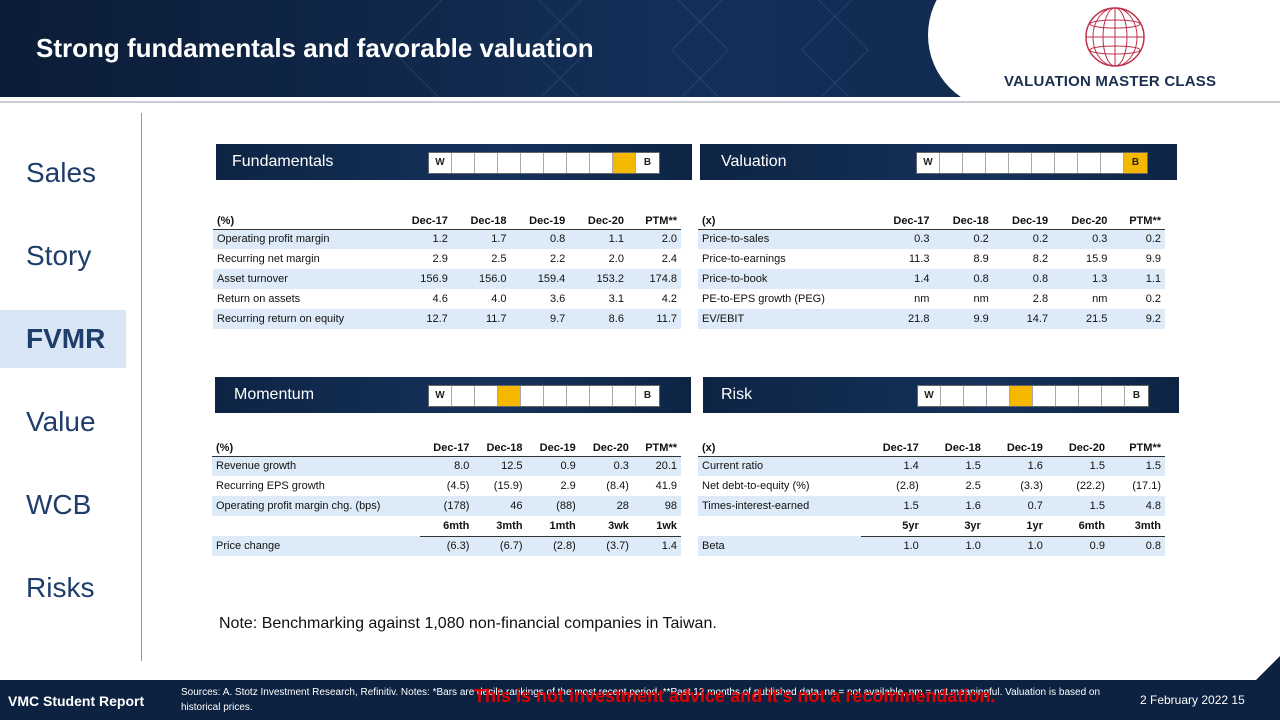 Image resolution: width=1280 pixels, height=720 pixels. I want to click on table-row: Operating profit margin 1.2 1.7 0.8 1.1 2.0, so click(447, 239).